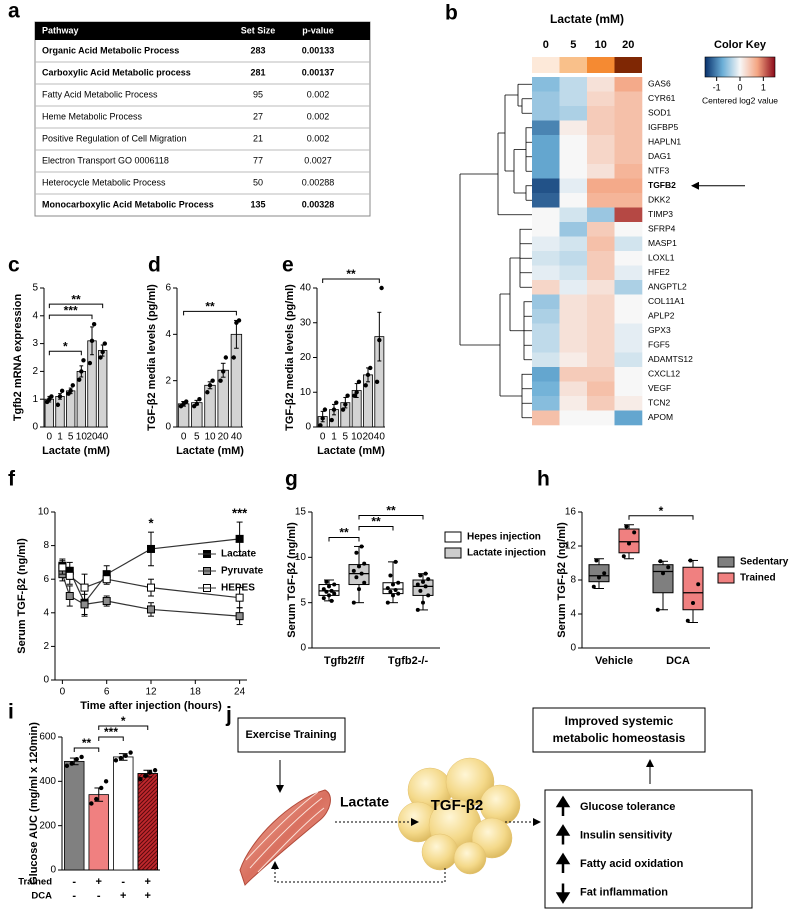 This screenshot has height=915, width=800. Describe the element at coordinates (659, 388) in the screenshot. I see `row-label: VEGF` at that location.